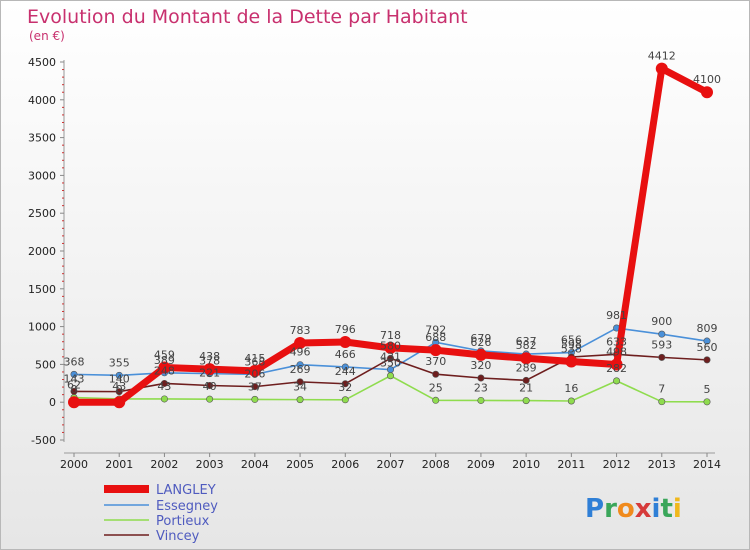 This screenshot has height=550, width=750. I want to click on data-label: 23, so click(481, 387).